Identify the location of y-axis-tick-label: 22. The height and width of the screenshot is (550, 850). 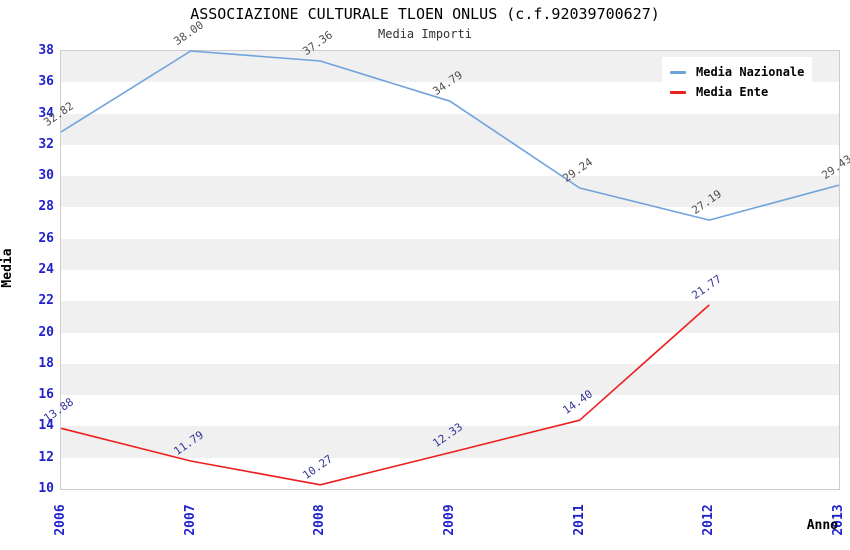
(46, 301).